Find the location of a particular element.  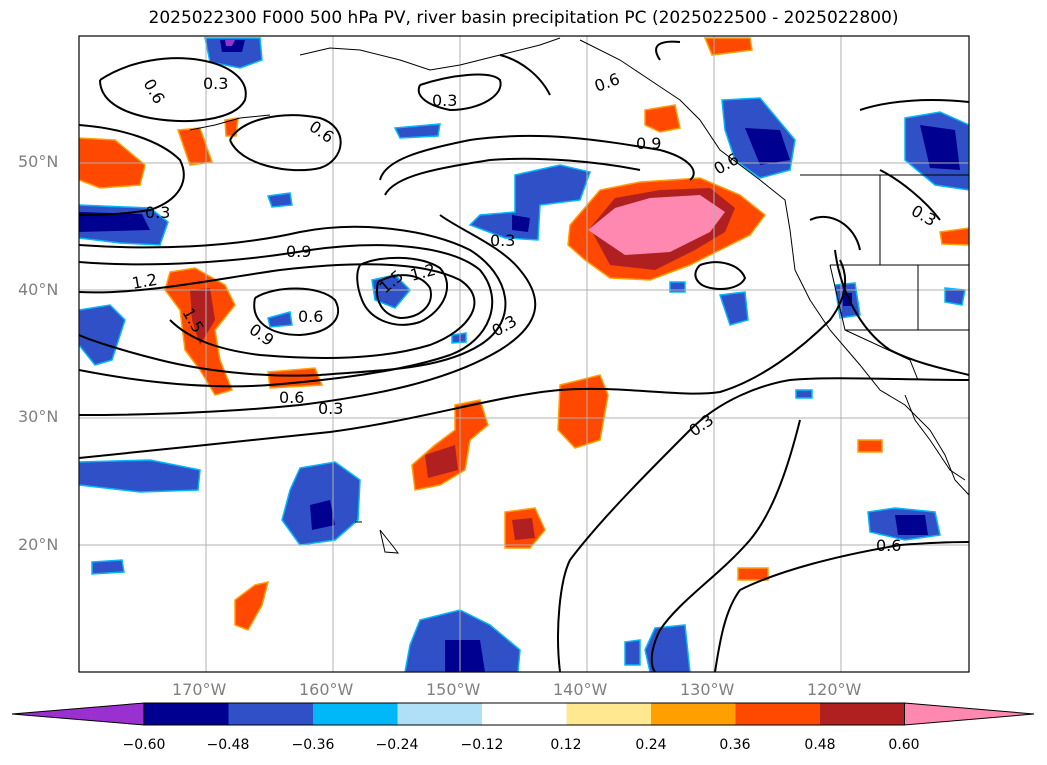

lon-label-160w: 160°W is located at coordinates (326, 689).